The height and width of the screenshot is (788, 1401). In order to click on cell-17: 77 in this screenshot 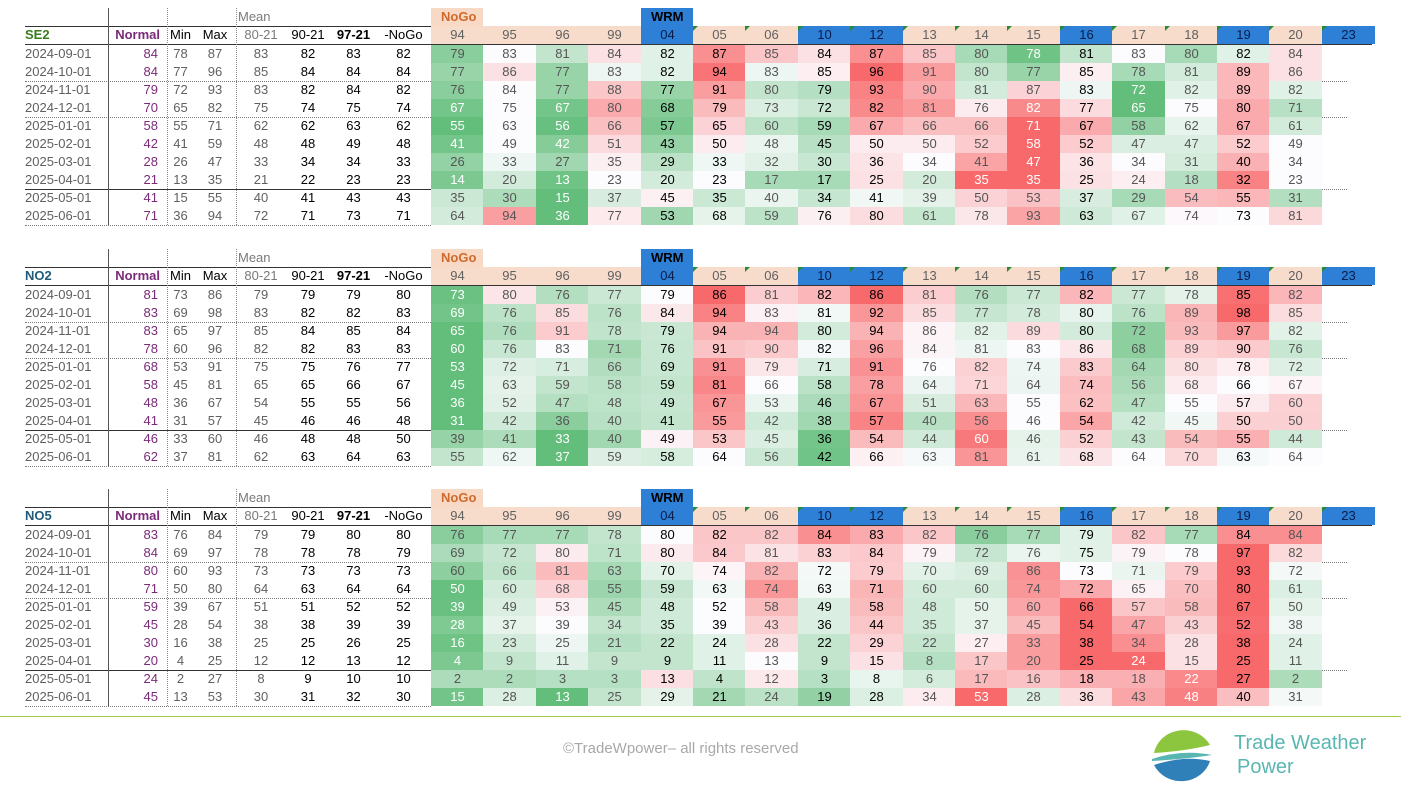, I will do `click(1138, 295)`.